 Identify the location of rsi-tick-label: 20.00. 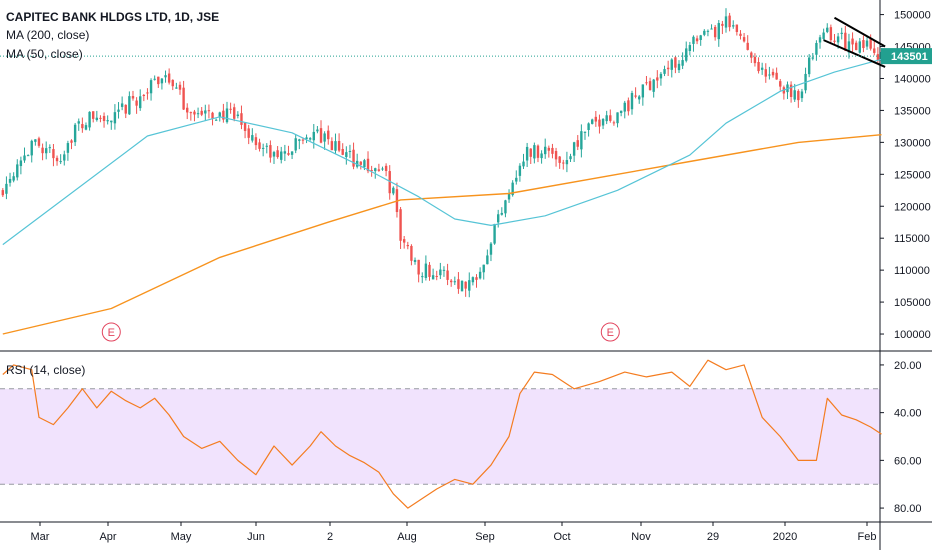
(908, 366).